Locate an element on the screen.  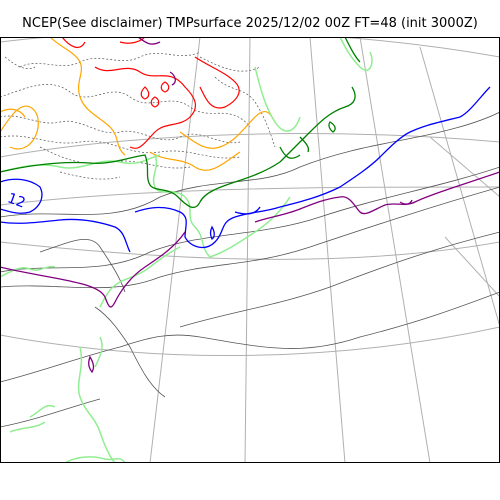
red-contours is located at coordinates (150, 93).